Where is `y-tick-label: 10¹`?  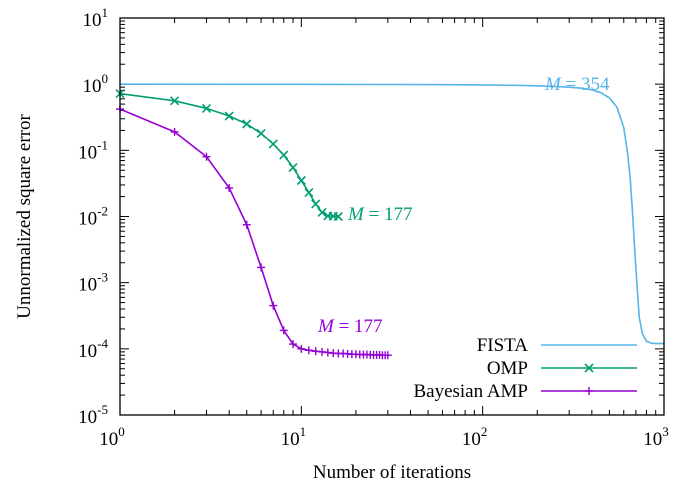
y-tick-label: 10¹ is located at coordinates (96, 18).